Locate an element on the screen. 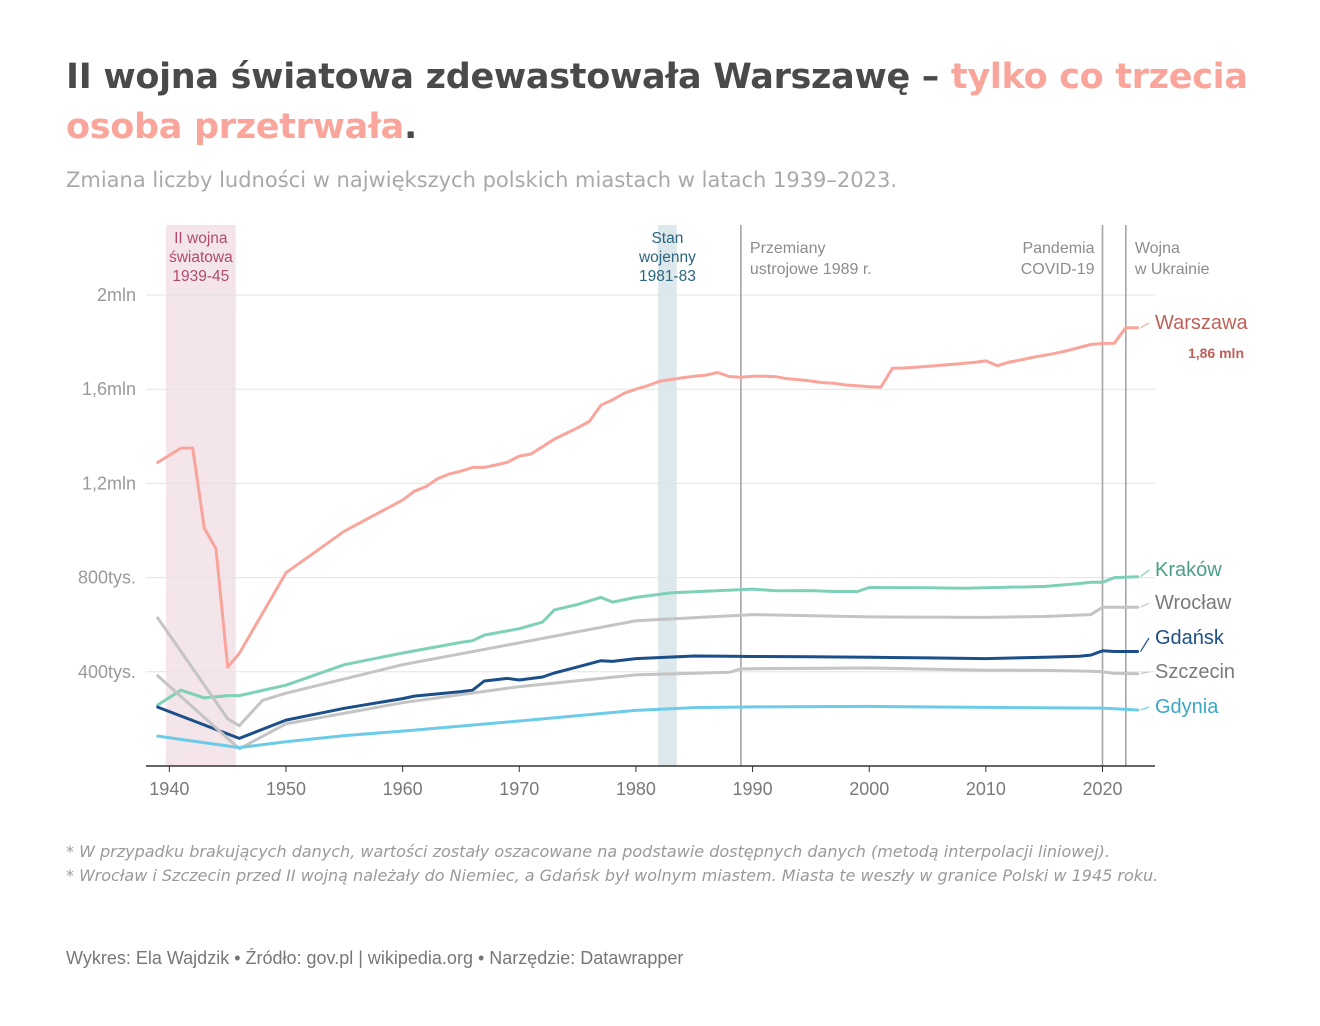 The height and width of the screenshot is (1026, 1320). series-line-wroclaw is located at coordinates (647, 666).